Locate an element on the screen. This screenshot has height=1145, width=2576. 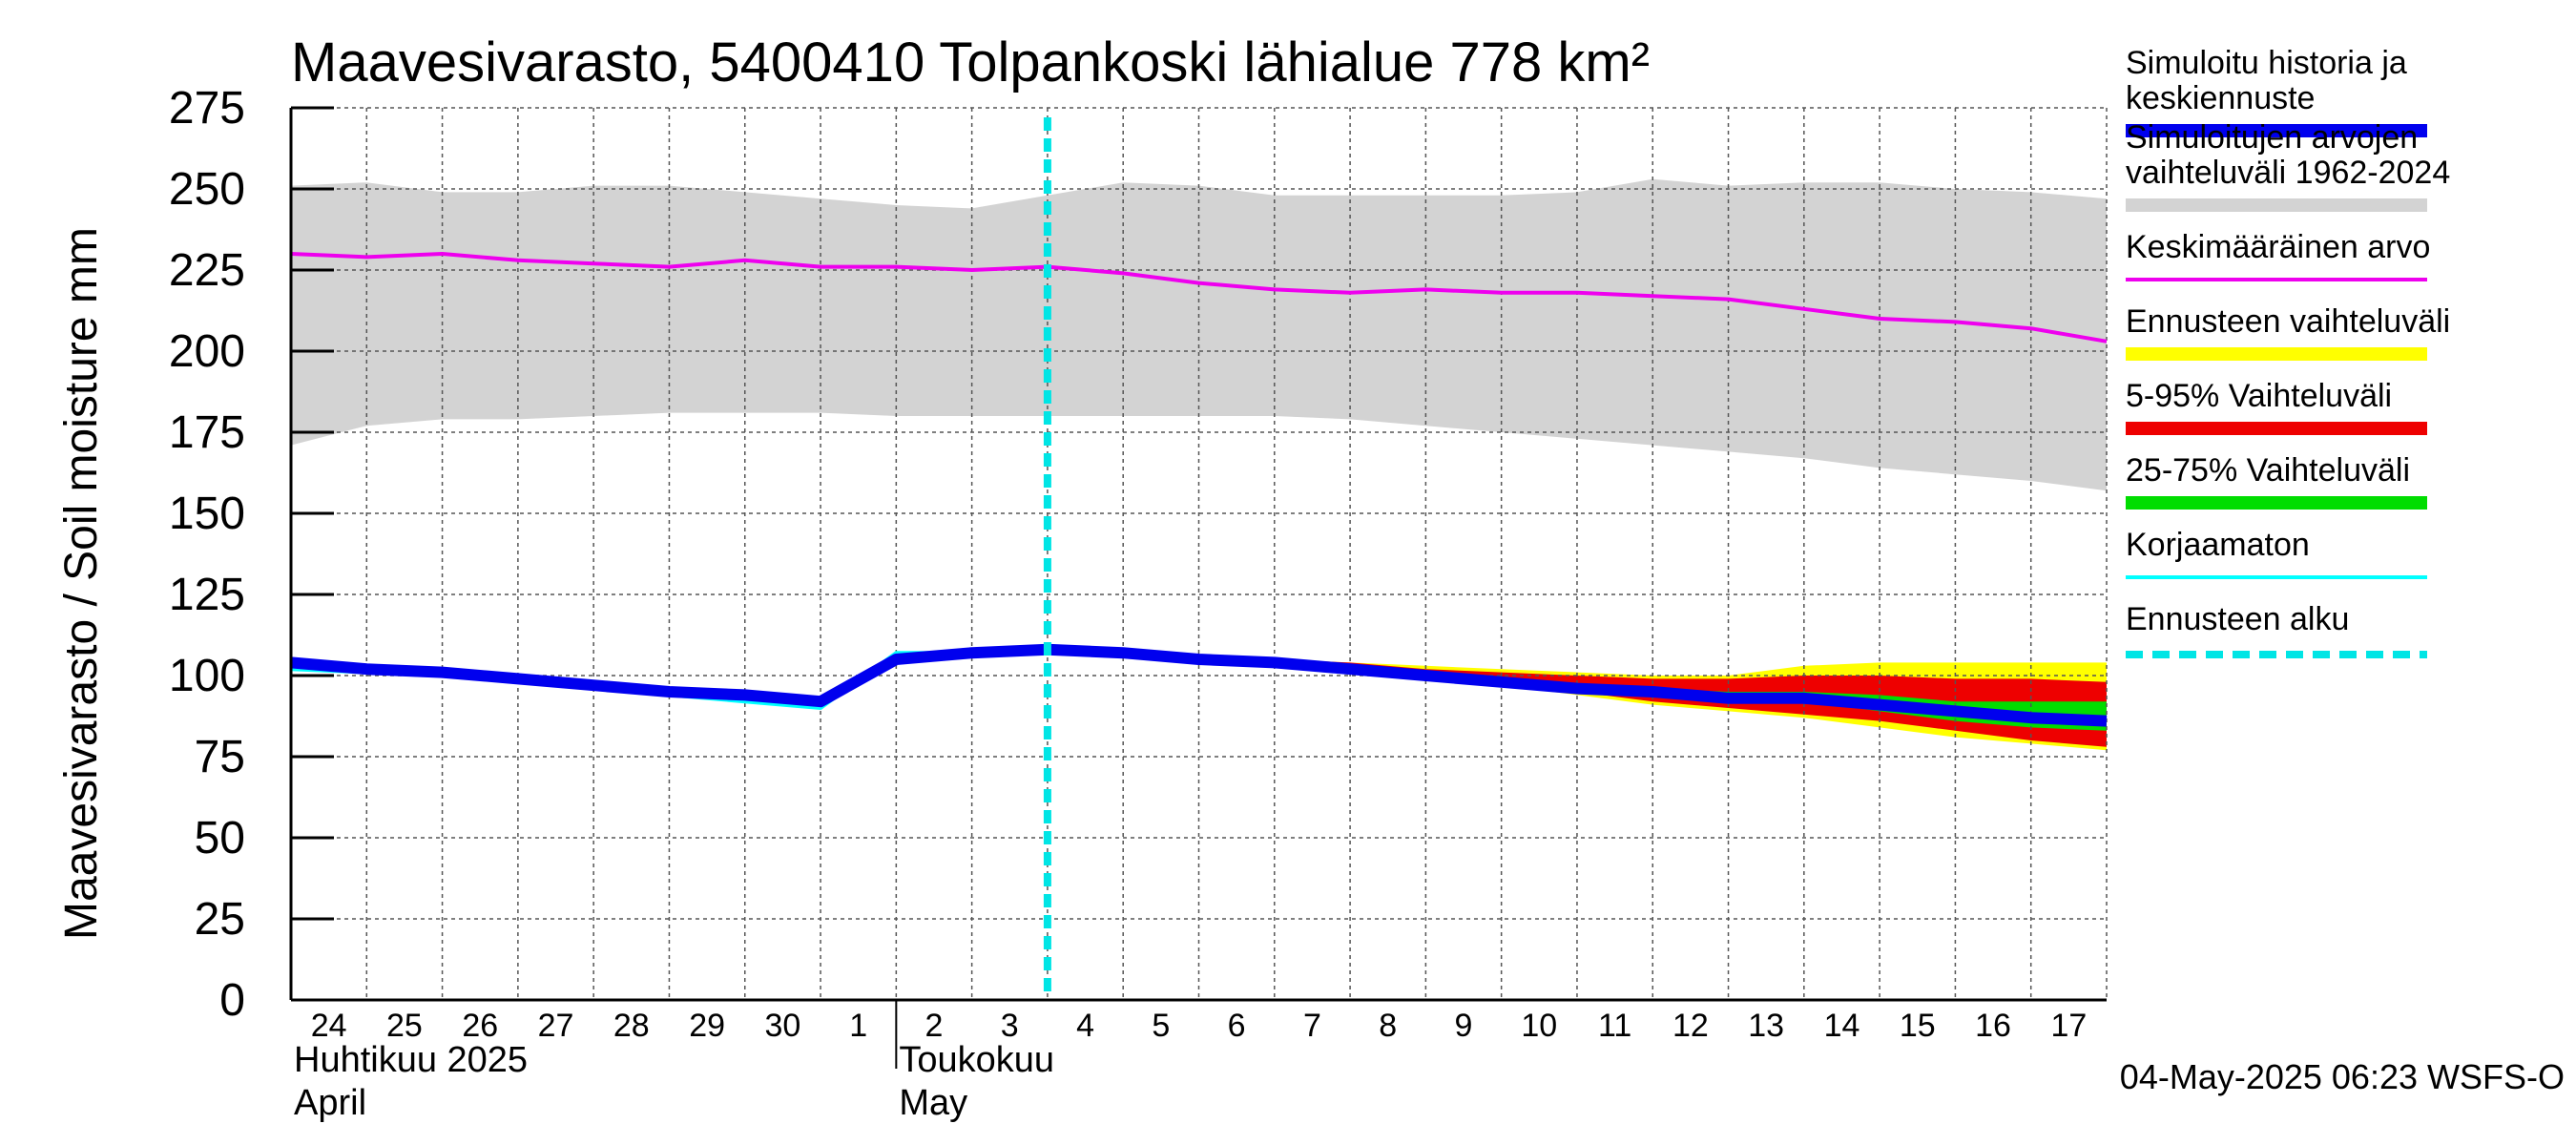
x-tick-label: 9 is located at coordinates (1464, 1026).